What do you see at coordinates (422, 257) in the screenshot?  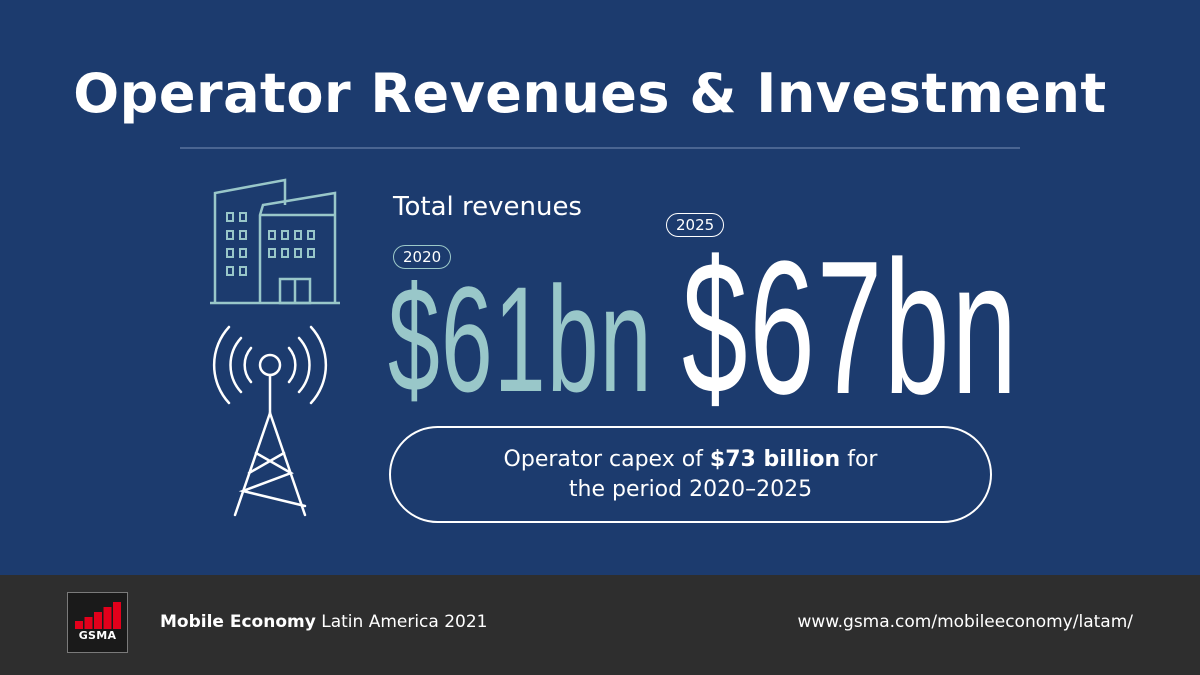 I see `year-2020-badge: 2020` at bounding box center [422, 257].